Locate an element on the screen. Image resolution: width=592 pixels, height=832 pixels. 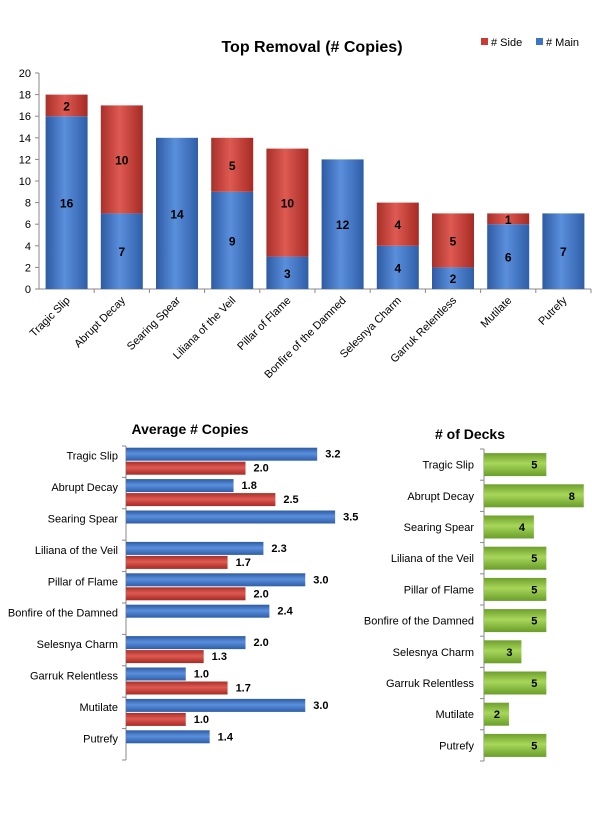
y-tick-label: 16 is located at coordinates (25, 117).